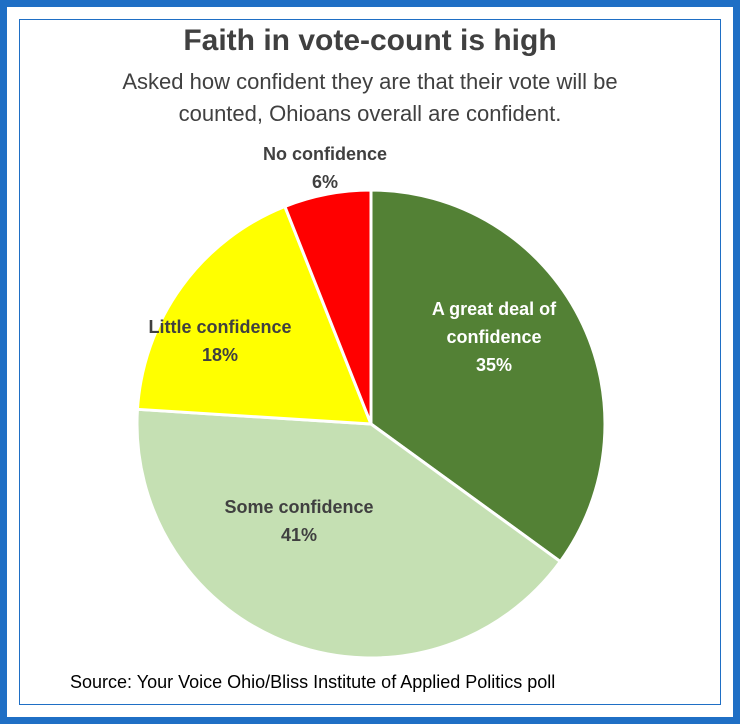 Image resolution: width=740 pixels, height=724 pixels. Describe the element at coordinates (493, 337) in the screenshot. I see `slice-category-label-0-1: confidence` at that location.